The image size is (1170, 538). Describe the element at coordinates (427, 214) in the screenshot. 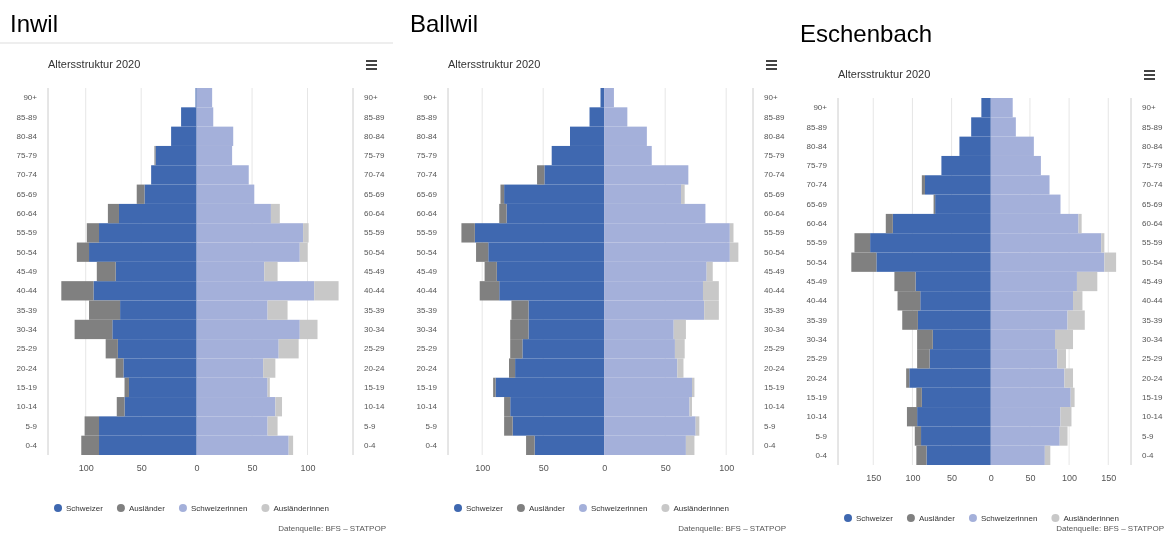

I see `y-tick-label: 60-64` at that location.